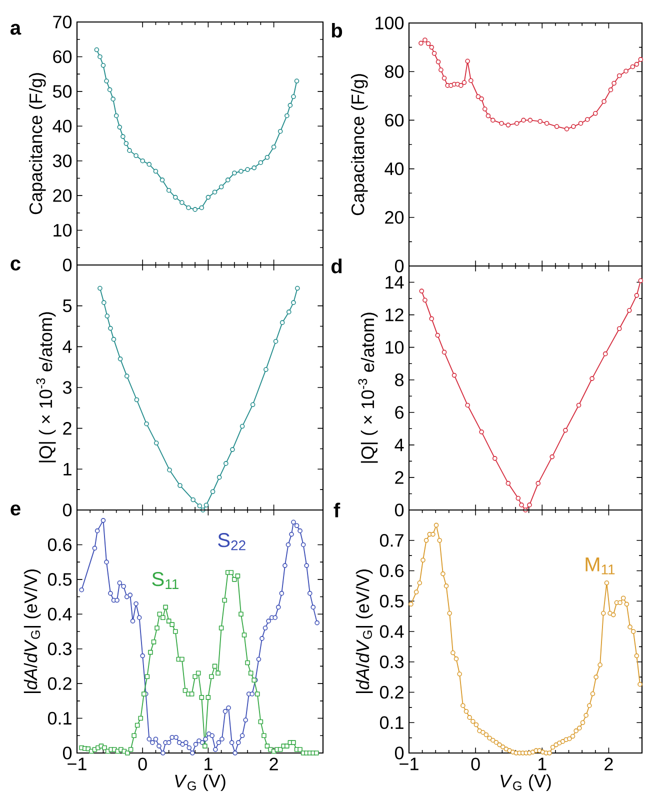 This screenshot has width=645, height=809. Describe the element at coordinates (60, 545) in the screenshot. I see `y-tick-label: 0.6` at that location.